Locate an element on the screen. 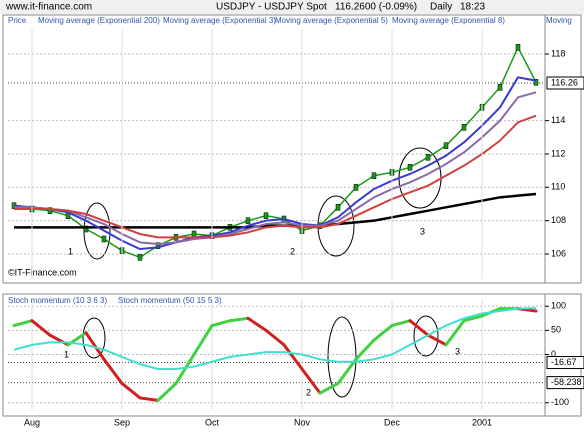 The image size is (584, 440). y-tick-label: 100 is located at coordinates (558, 306).